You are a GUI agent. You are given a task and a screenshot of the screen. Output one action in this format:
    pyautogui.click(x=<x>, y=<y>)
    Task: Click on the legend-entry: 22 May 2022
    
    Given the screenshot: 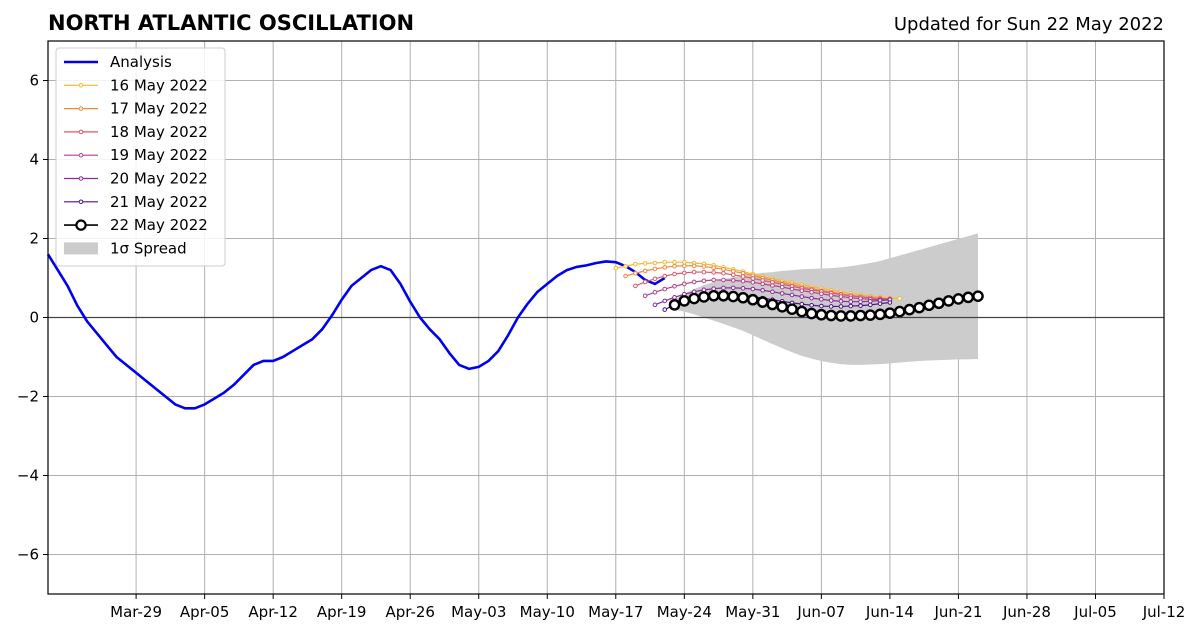 What is the action you would take?
    pyautogui.click(x=136, y=225)
    